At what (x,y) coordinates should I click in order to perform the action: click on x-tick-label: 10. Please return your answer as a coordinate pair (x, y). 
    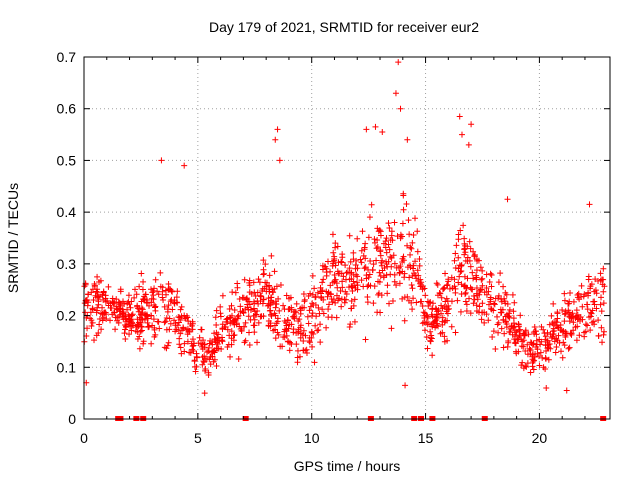
    Looking at the image, I should click on (312, 438).